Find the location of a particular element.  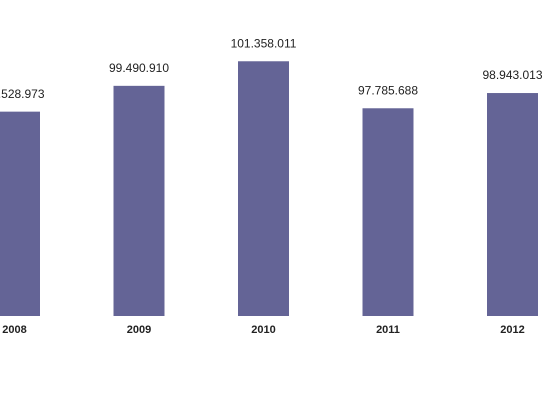

value-label: 97.785.688 is located at coordinates (388, 90).